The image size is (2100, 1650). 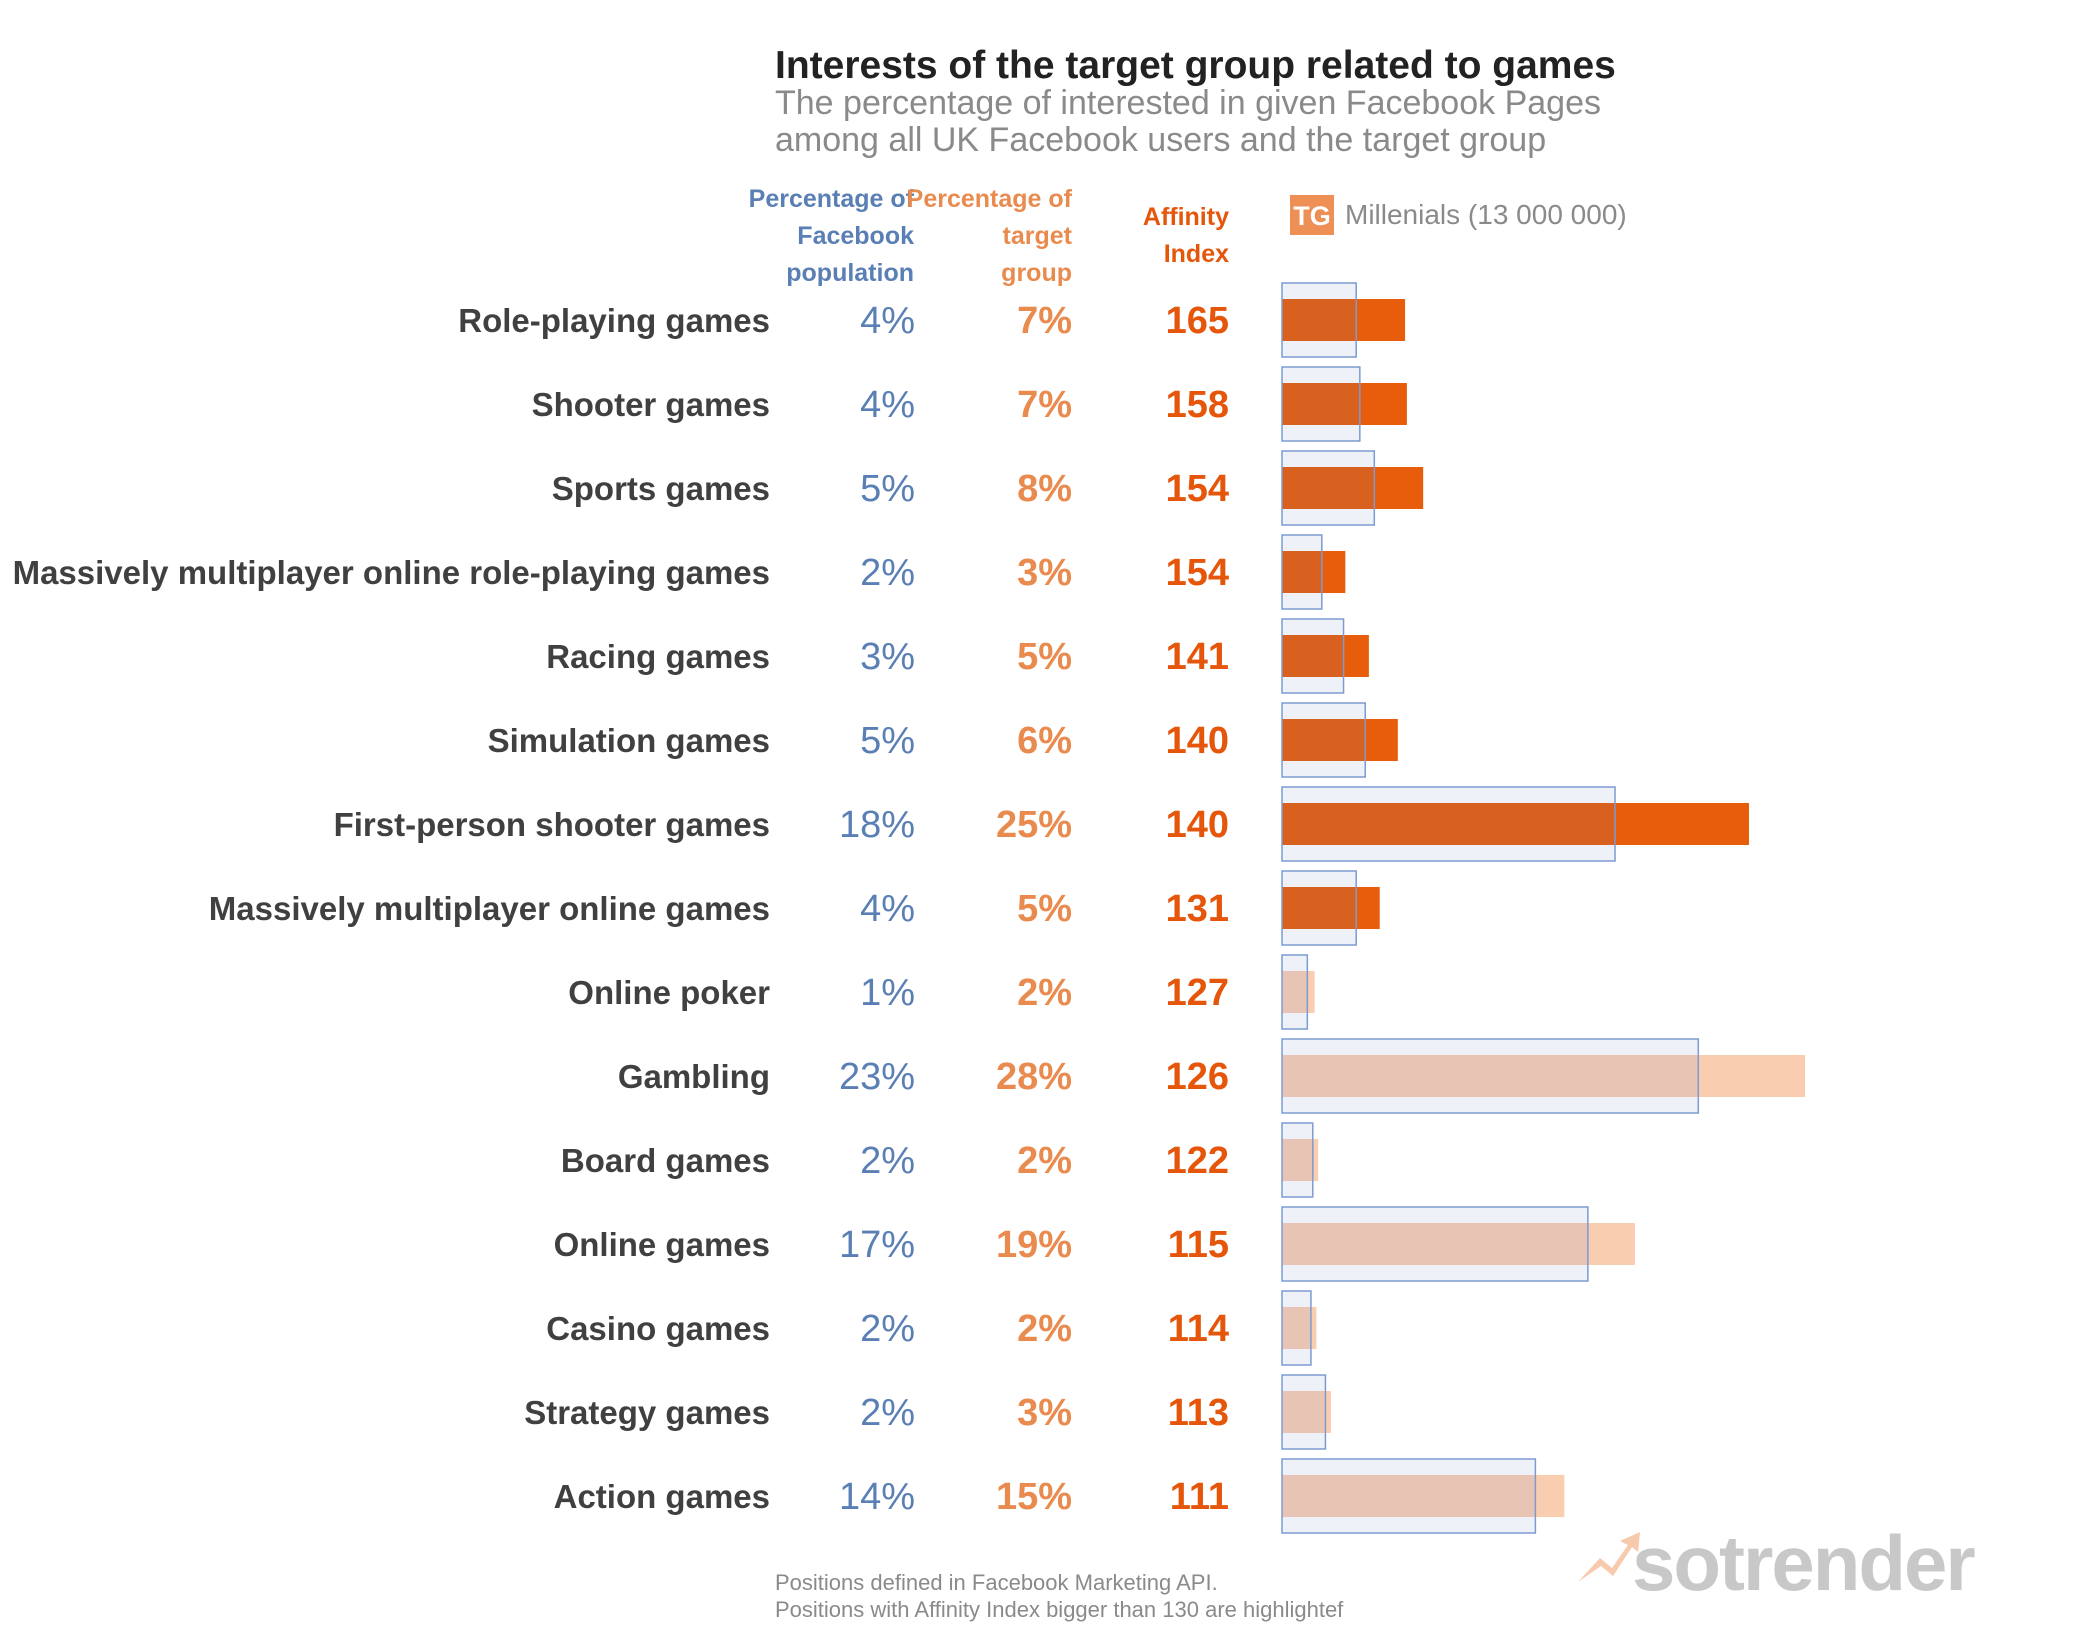 What do you see at coordinates (489, 908) in the screenshot?
I see `category-label: Massively multiplayer online games` at bounding box center [489, 908].